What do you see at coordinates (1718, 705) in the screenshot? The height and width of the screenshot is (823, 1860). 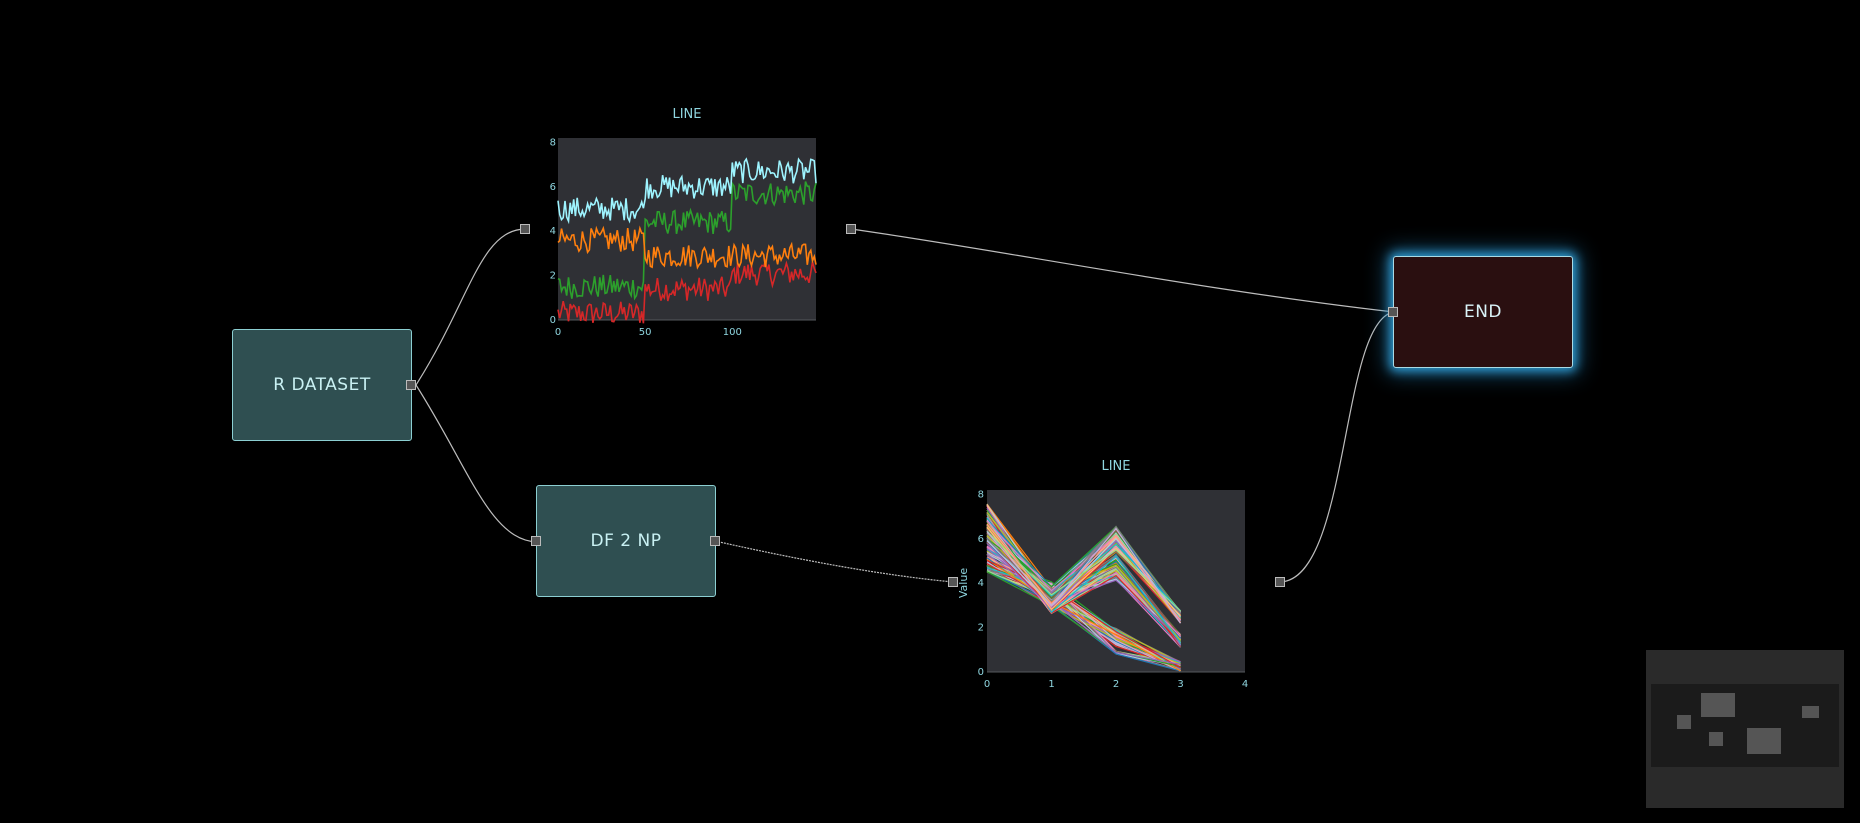 I see `minimap-node-line-top` at bounding box center [1718, 705].